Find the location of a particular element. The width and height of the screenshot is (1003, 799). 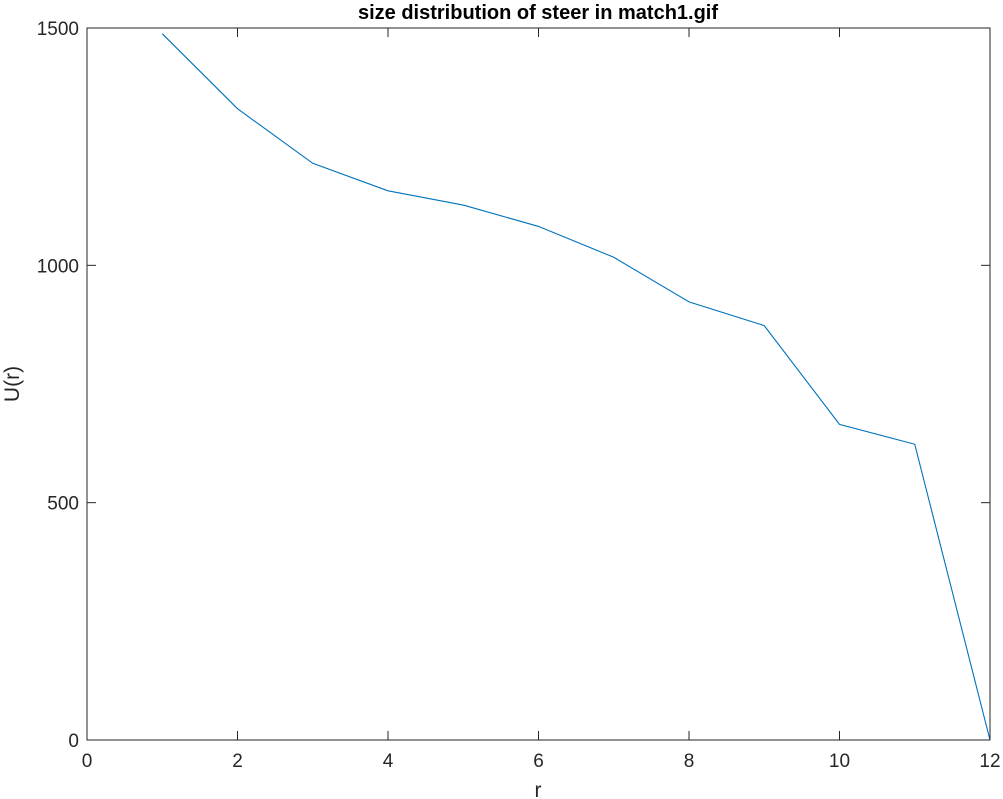

x-tick-label: 6 is located at coordinates (538, 761).